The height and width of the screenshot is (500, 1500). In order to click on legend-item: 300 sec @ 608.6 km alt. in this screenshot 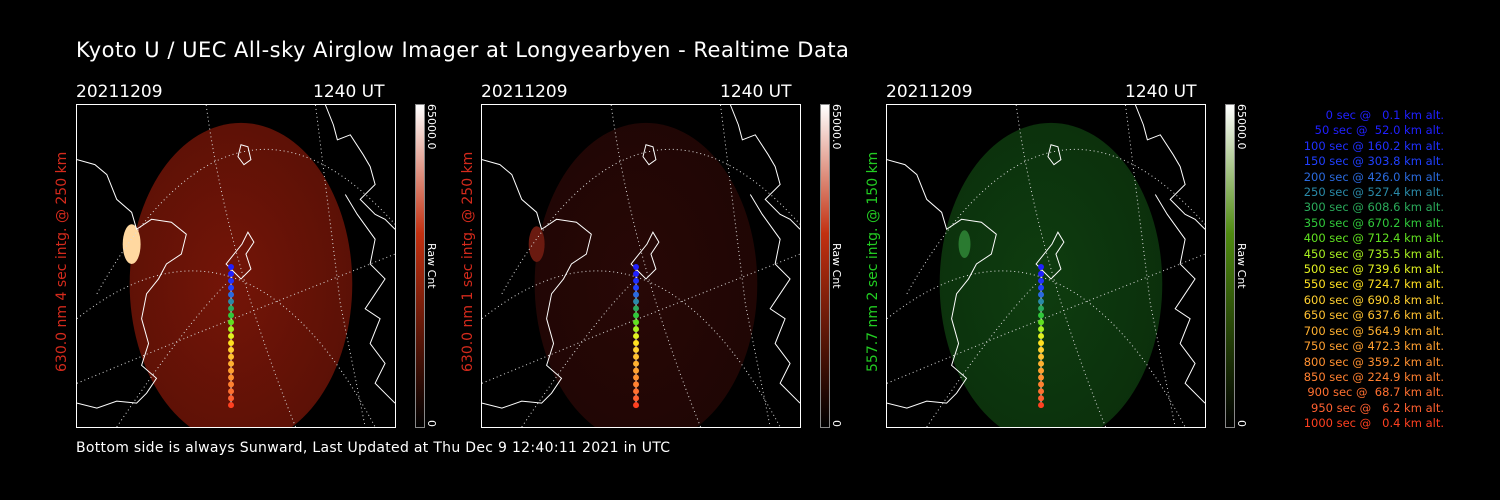, I will do `click(1373, 207)`.